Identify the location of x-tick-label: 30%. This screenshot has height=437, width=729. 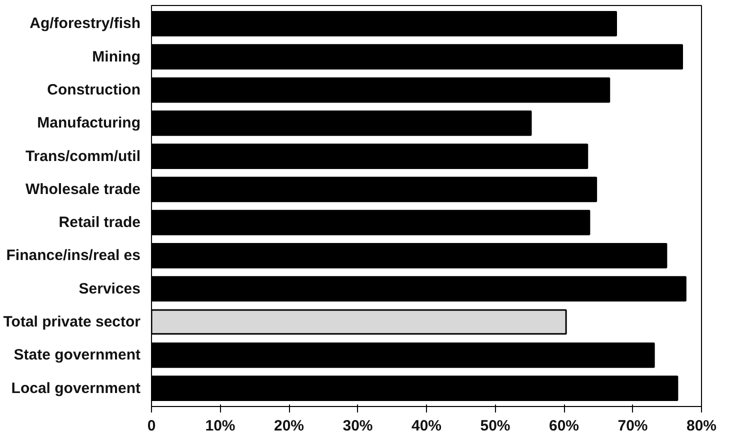
(357, 426).